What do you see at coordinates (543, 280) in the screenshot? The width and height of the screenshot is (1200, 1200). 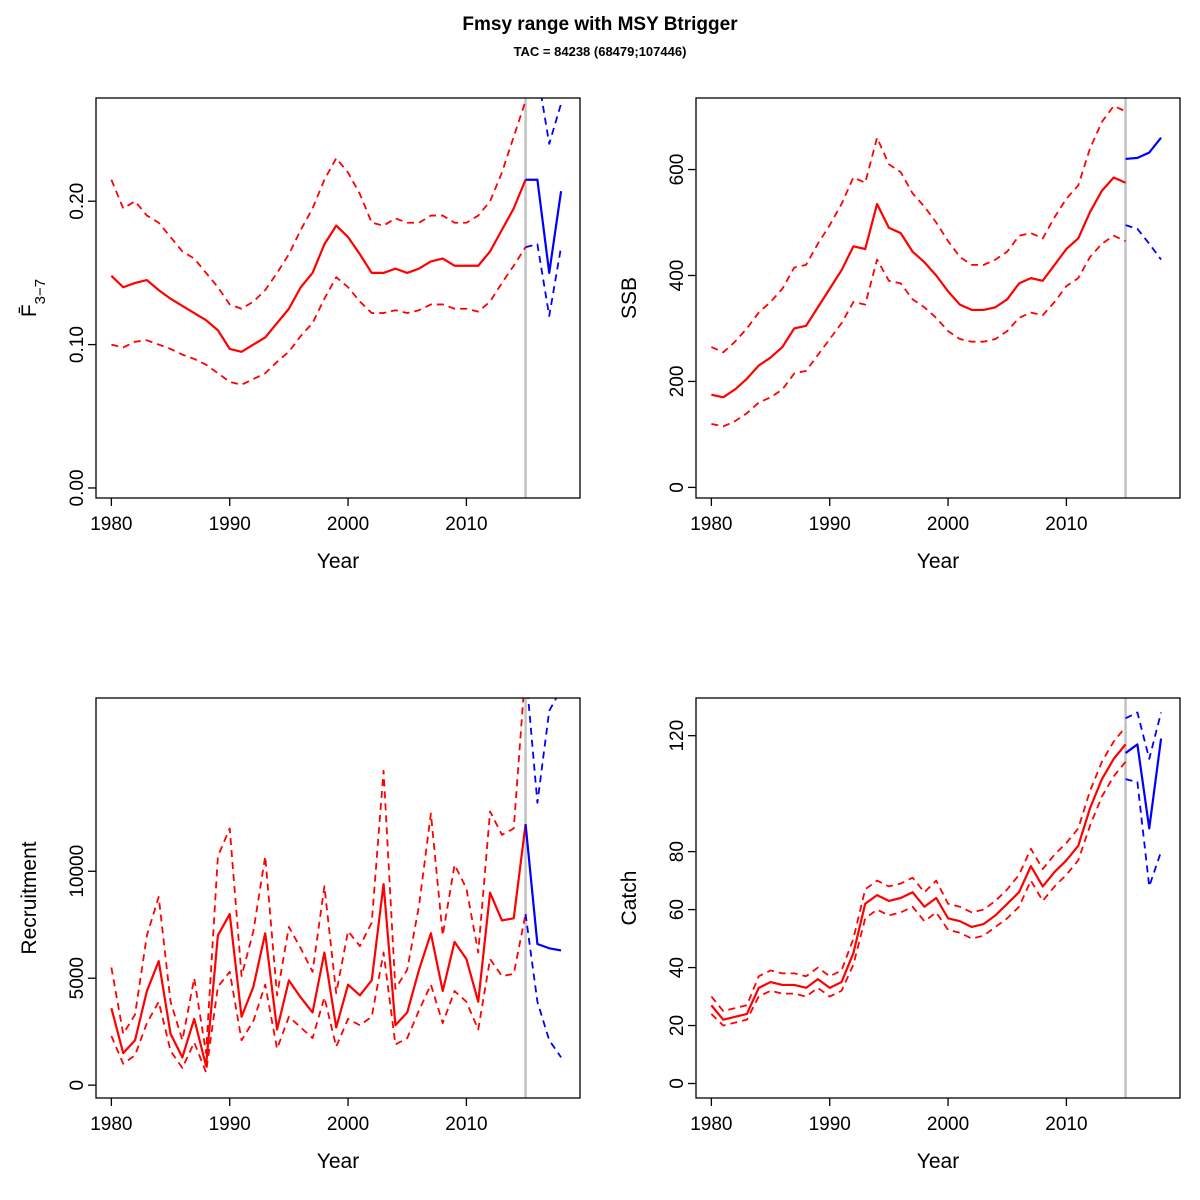 I see `fbar-forecast-lower-line` at bounding box center [543, 280].